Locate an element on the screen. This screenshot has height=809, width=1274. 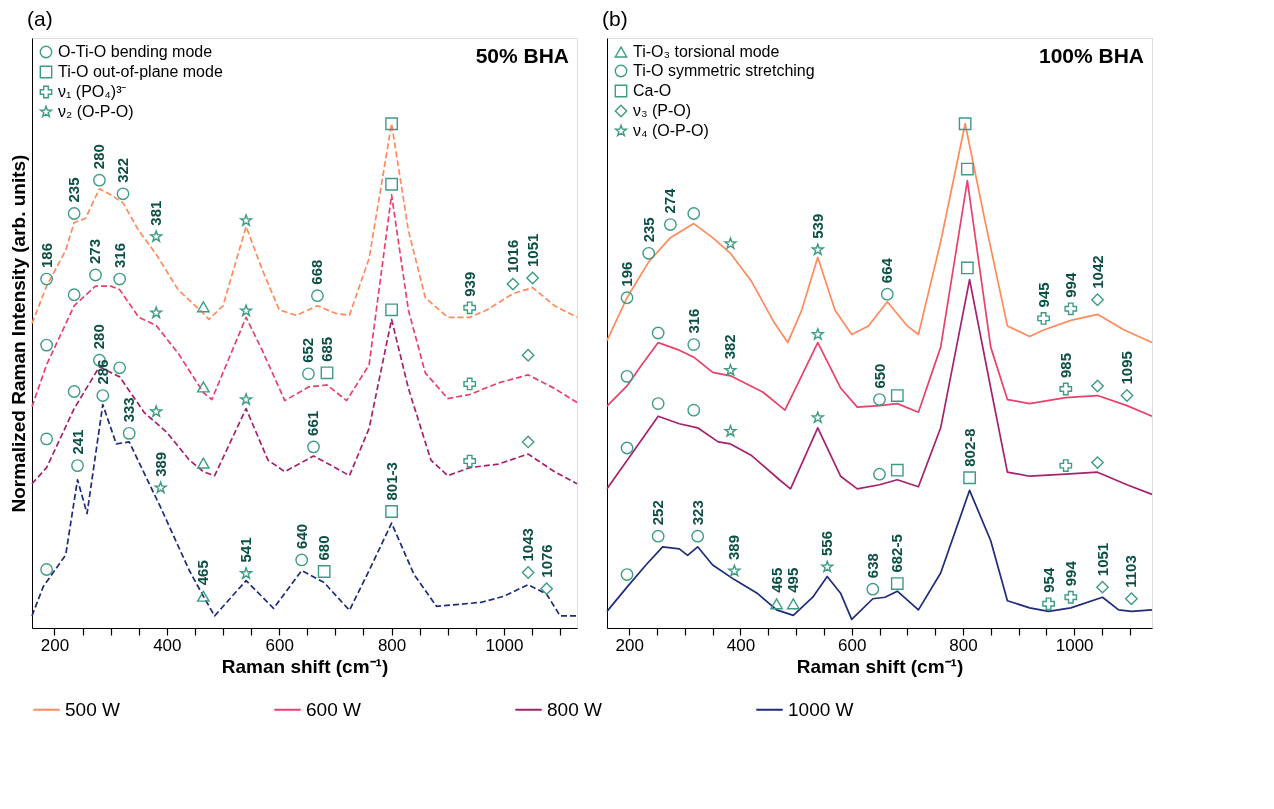
annotation: 186 is located at coordinates (46, 256).